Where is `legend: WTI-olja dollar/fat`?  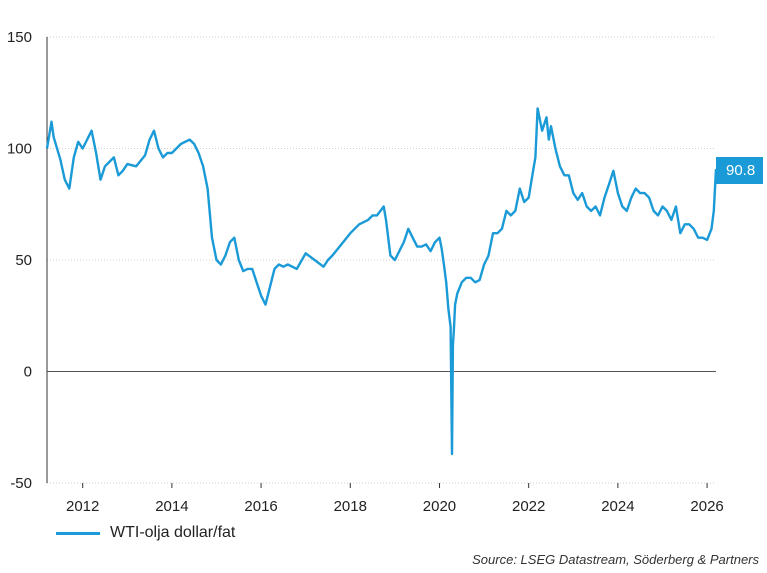
legend: WTI-olja dollar/fat is located at coordinates (145, 533).